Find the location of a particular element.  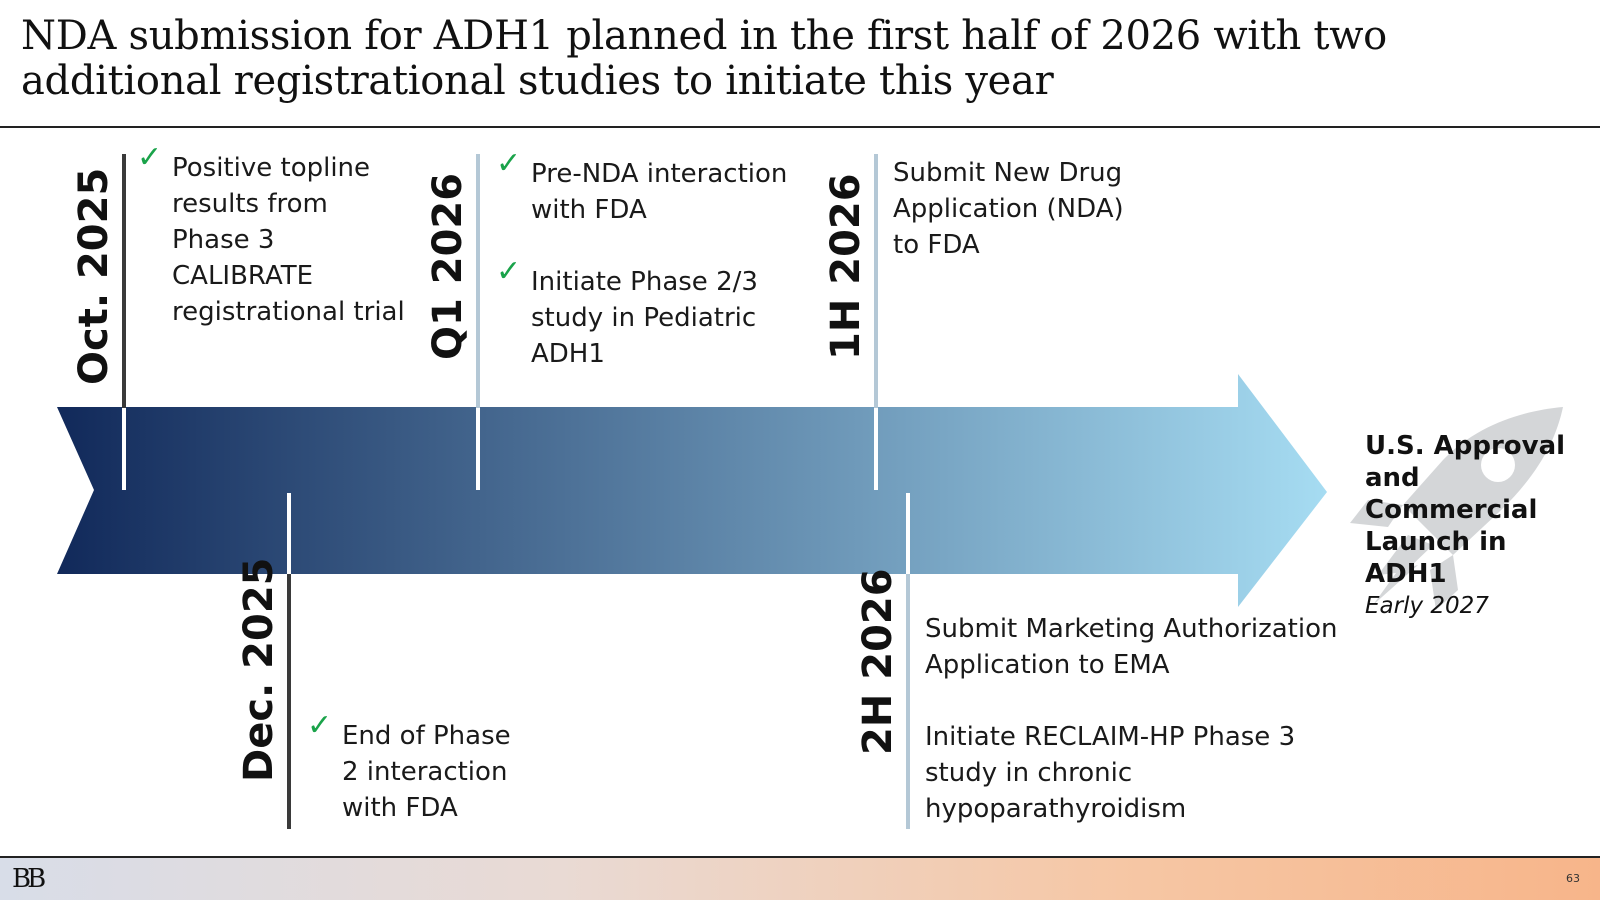

milestone-line: registrational trial is located at coordinates (288, 312).